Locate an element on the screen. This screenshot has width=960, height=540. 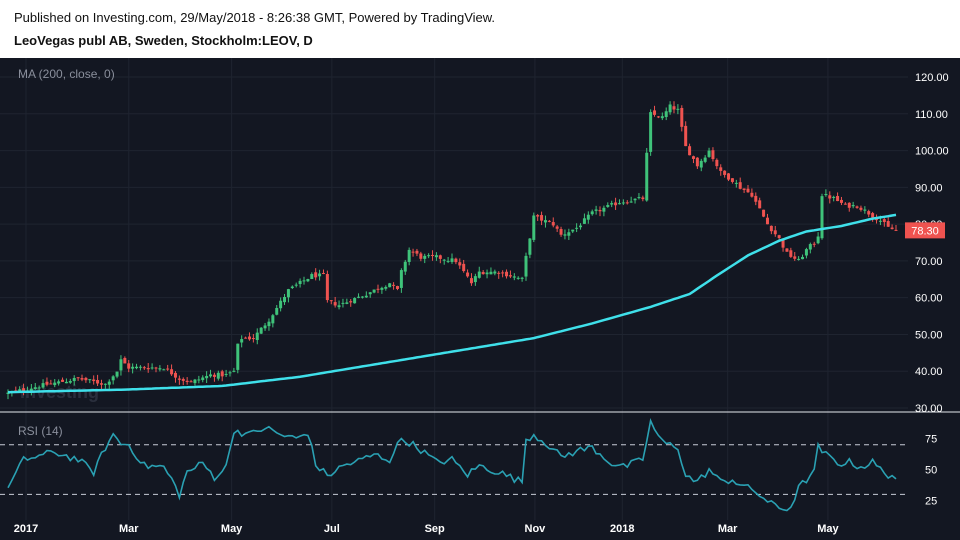
rsi-tick-label: 75 is located at coordinates (931, 440).